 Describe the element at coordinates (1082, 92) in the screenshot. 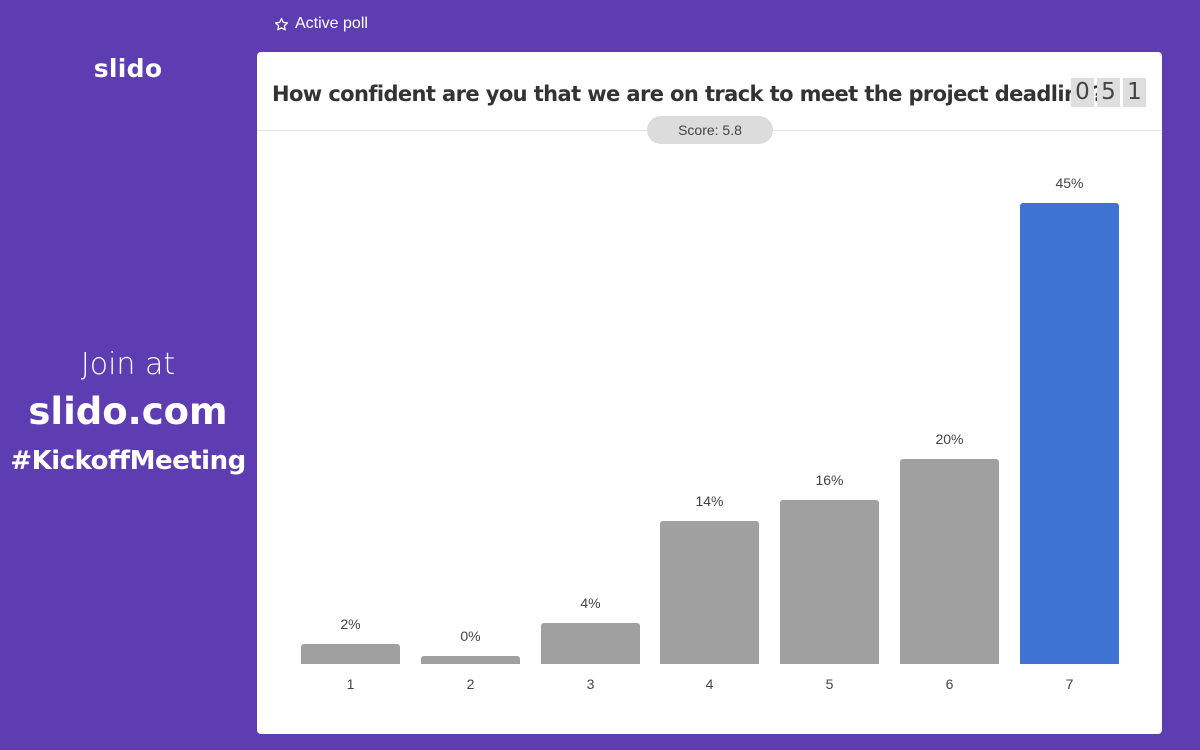

I see `counter-digit: 0` at that location.